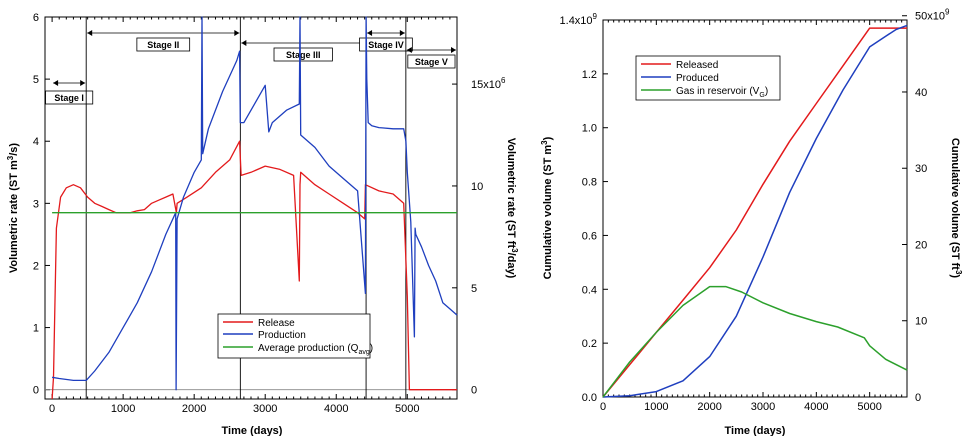 This screenshot has width=967, height=436. Describe the element at coordinates (36, 391) in the screenshot. I see `left-y-tick-label-0: 0` at that location.